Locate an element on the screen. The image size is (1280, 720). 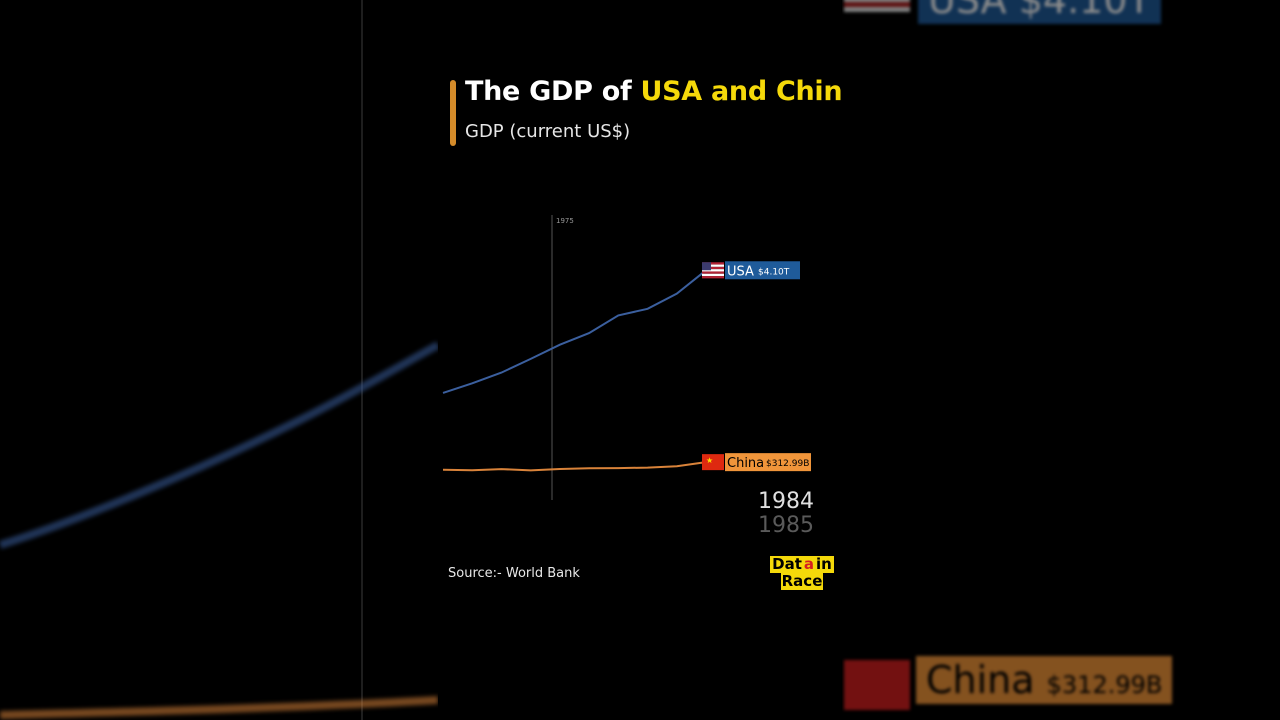
page-title: The GDP of USA and China is located at coordinates (653, 91).